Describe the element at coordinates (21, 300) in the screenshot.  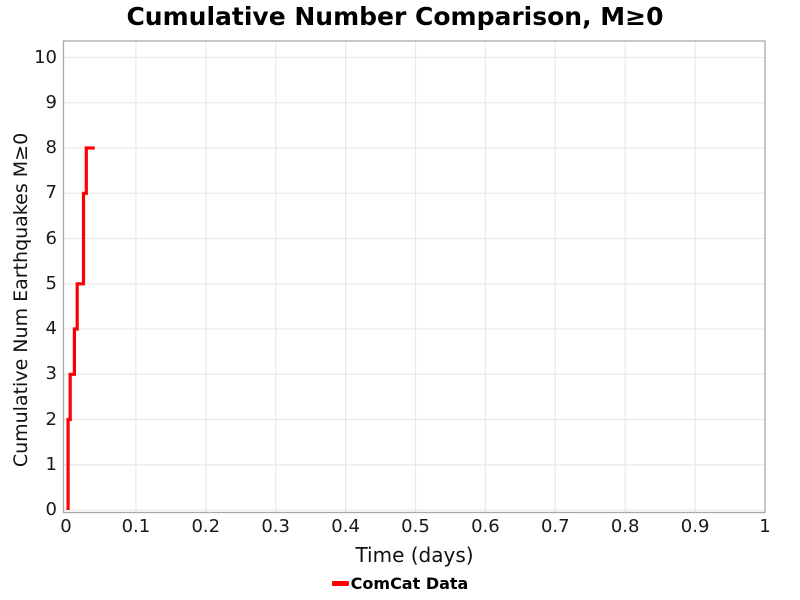
I see `y-axis-label: Cumulative Num Earthquakes M≥0` at that location.